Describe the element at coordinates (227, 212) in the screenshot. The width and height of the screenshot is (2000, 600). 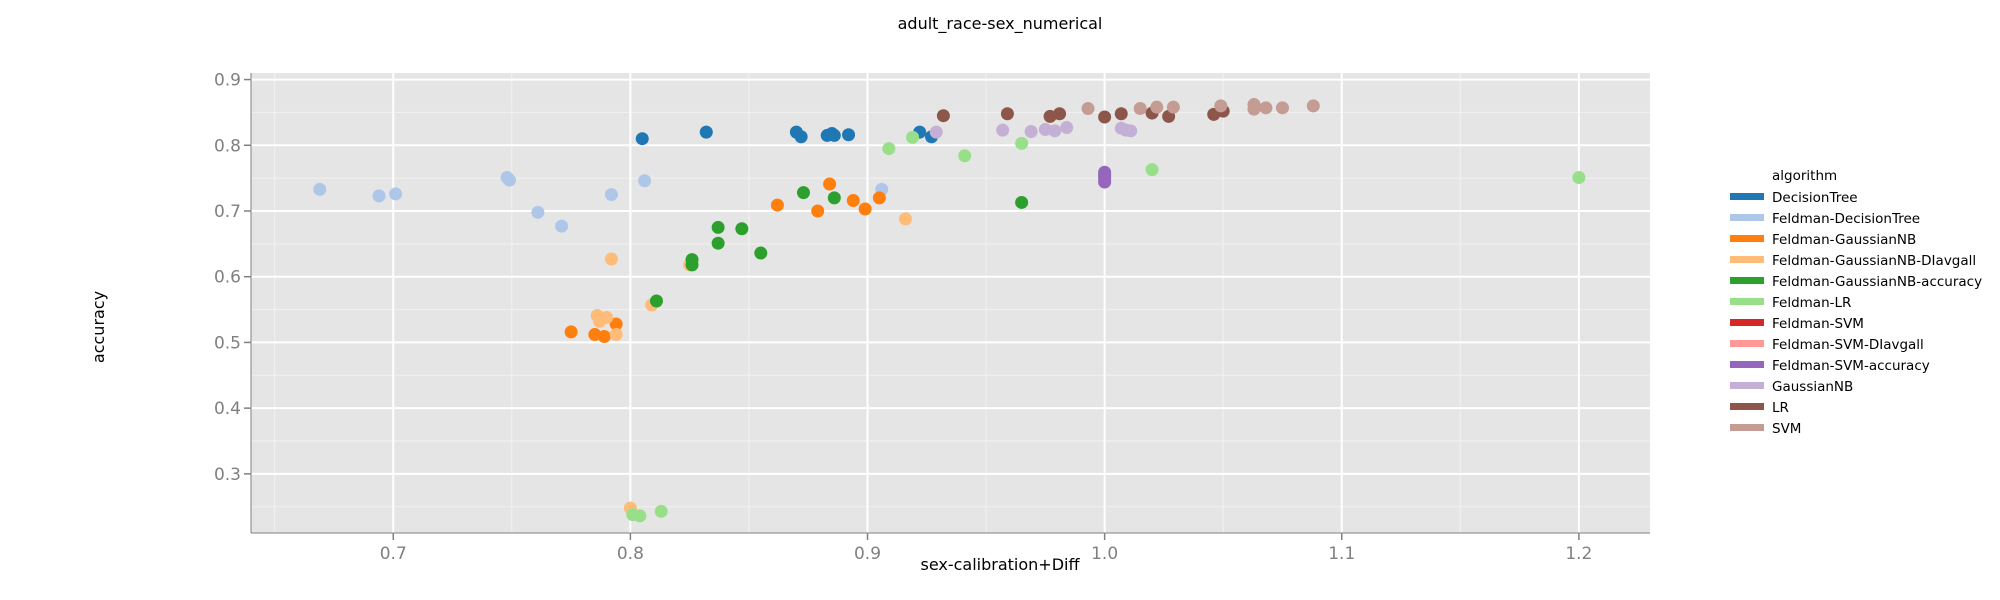
I see `y-tick-label: 0.7` at that location.